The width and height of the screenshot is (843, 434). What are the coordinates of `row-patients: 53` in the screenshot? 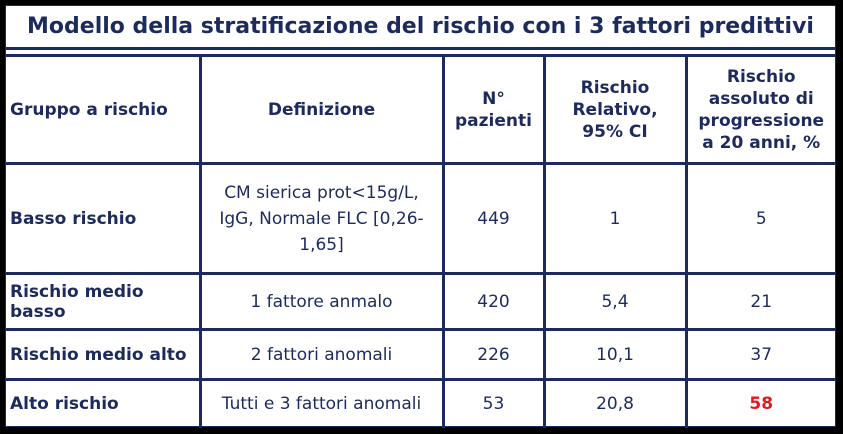 It's located at (493, 403).